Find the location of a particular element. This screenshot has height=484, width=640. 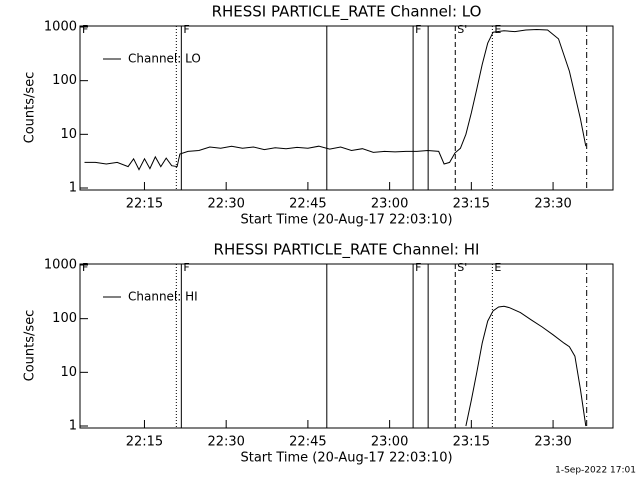

chart-title: RHESSI PARTICLE_RATE Channel: HI is located at coordinates (347, 250).